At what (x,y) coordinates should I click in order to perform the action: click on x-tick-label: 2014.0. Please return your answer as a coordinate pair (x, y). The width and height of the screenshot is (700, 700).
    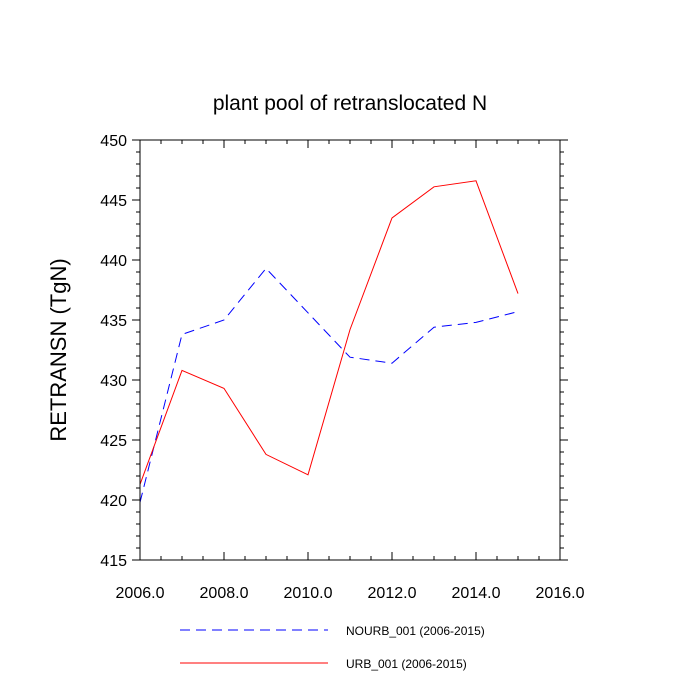
    Looking at the image, I should click on (476, 593).